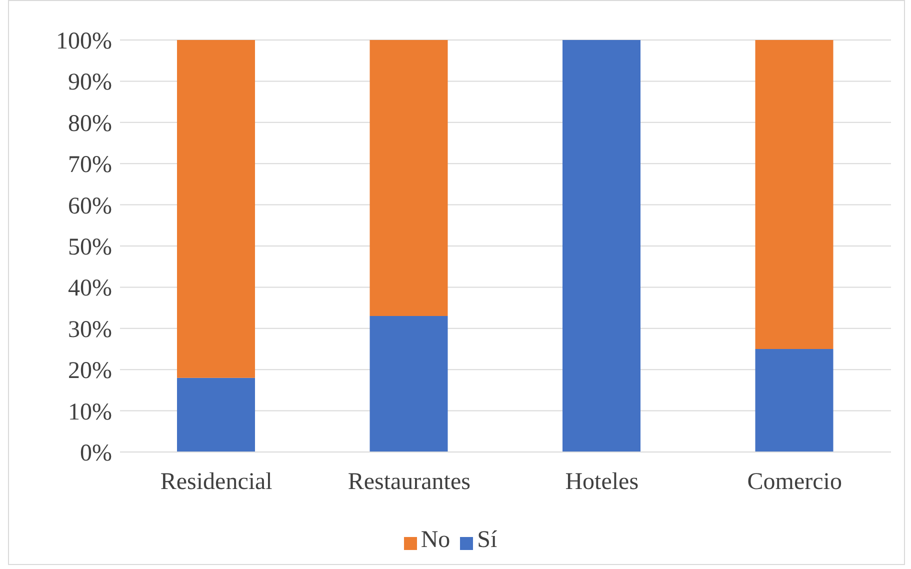  Describe the element at coordinates (90, 289) in the screenshot. I see `y-tick-label: 40%` at that location.